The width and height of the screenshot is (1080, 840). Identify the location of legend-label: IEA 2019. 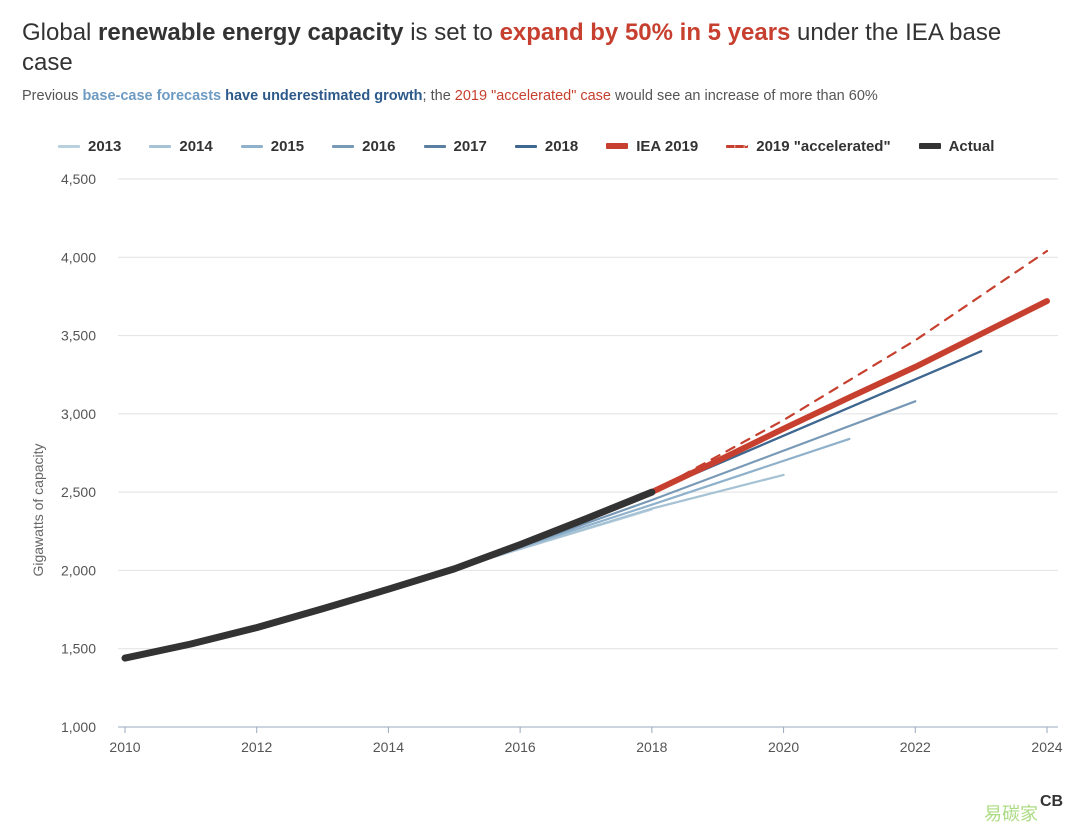
(667, 146).